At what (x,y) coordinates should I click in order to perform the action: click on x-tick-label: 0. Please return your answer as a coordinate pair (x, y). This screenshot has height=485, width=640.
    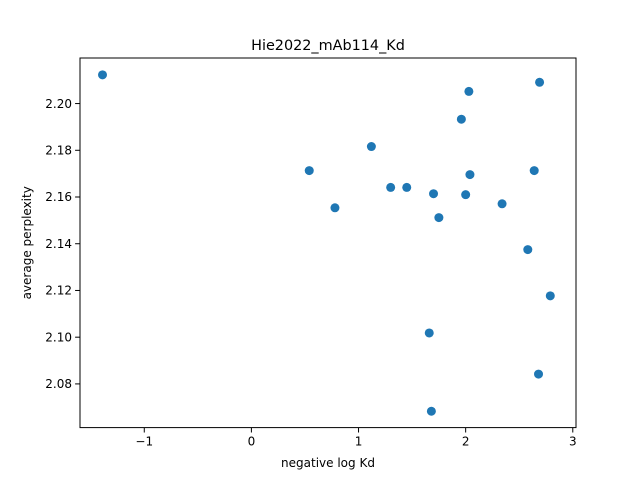
    Looking at the image, I should click on (252, 442).